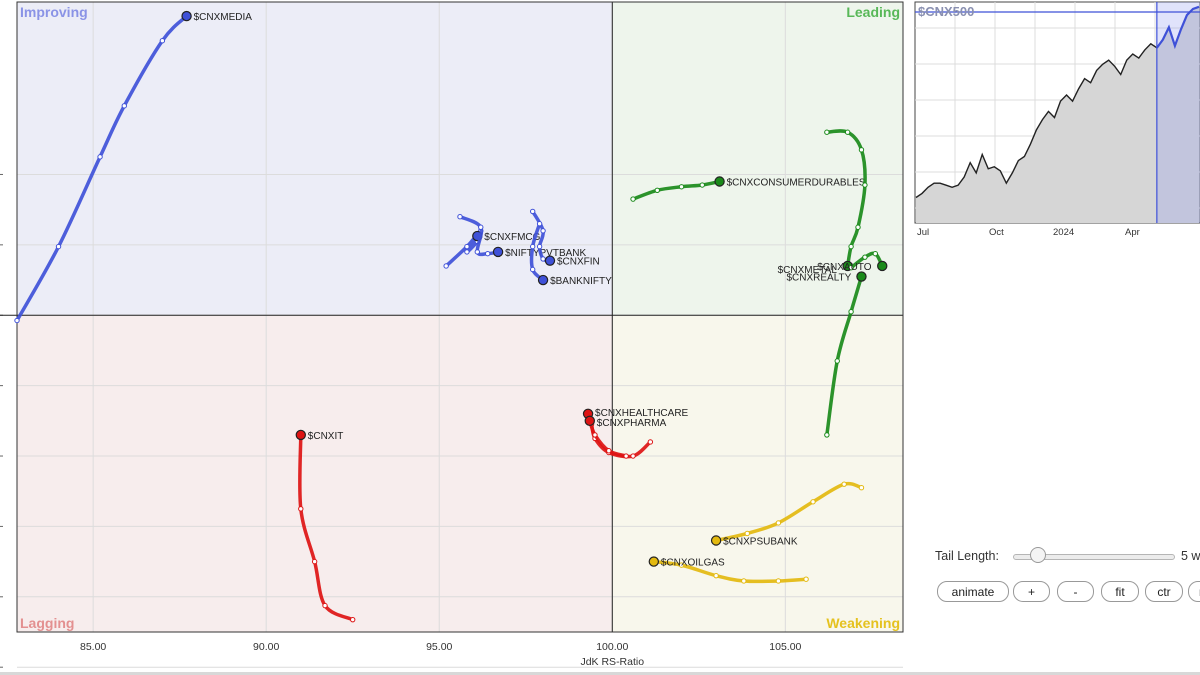 Image resolution: width=1200 pixels, height=675 pixels. Describe the element at coordinates (1094, 557) in the screenshot. I see `tail-length-slider` at that location.